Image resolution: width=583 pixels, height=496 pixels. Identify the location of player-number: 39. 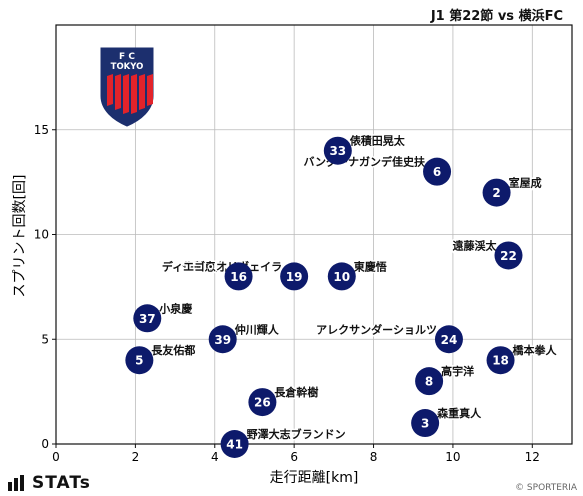
(222, 340).